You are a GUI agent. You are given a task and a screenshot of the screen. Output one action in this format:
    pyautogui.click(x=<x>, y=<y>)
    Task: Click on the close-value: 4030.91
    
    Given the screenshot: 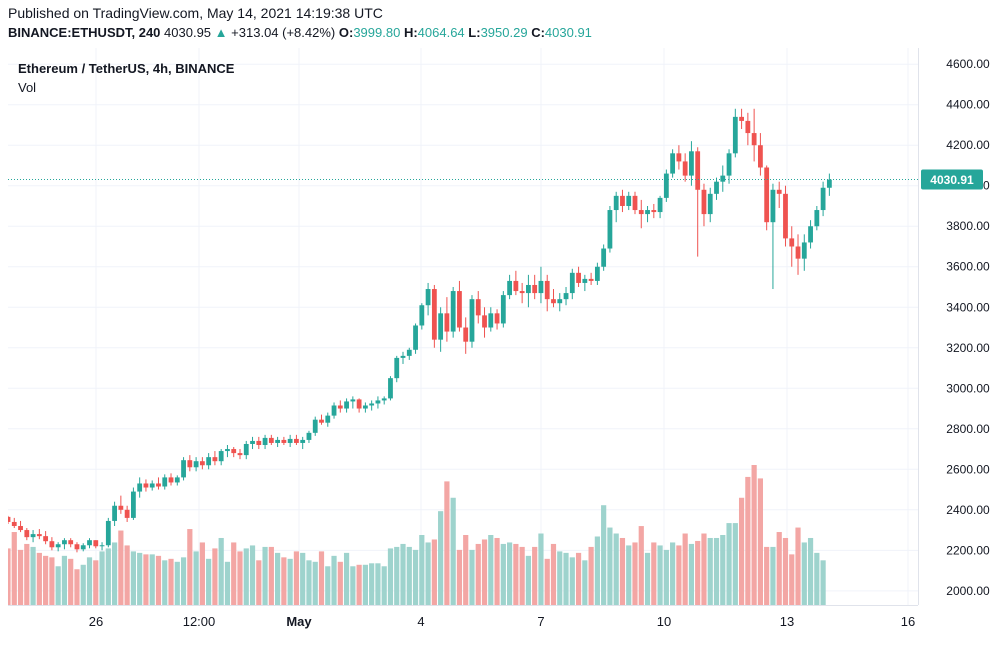 What is the action you would take?
    pyautogui.click(x=568, y=32)
    